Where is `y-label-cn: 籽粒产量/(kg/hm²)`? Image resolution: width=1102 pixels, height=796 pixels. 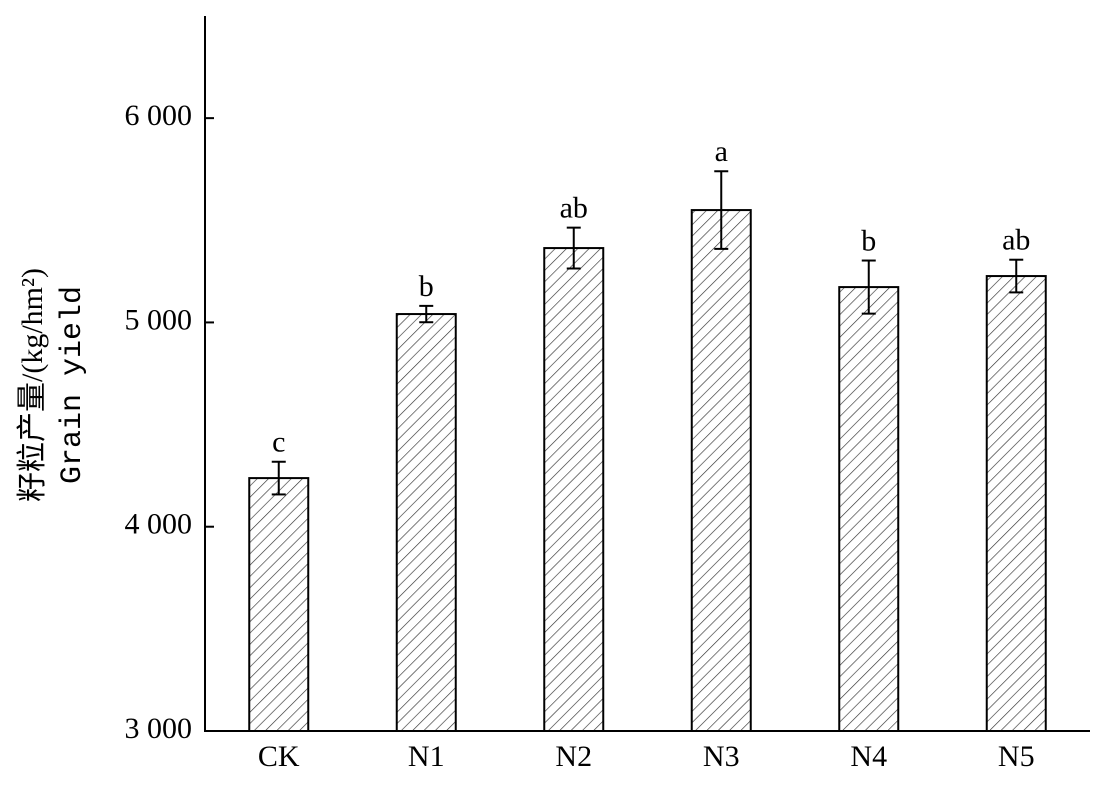 y-label-cn: 籽粒产量/(kg/hm²) is located at coordinates (32, 385).